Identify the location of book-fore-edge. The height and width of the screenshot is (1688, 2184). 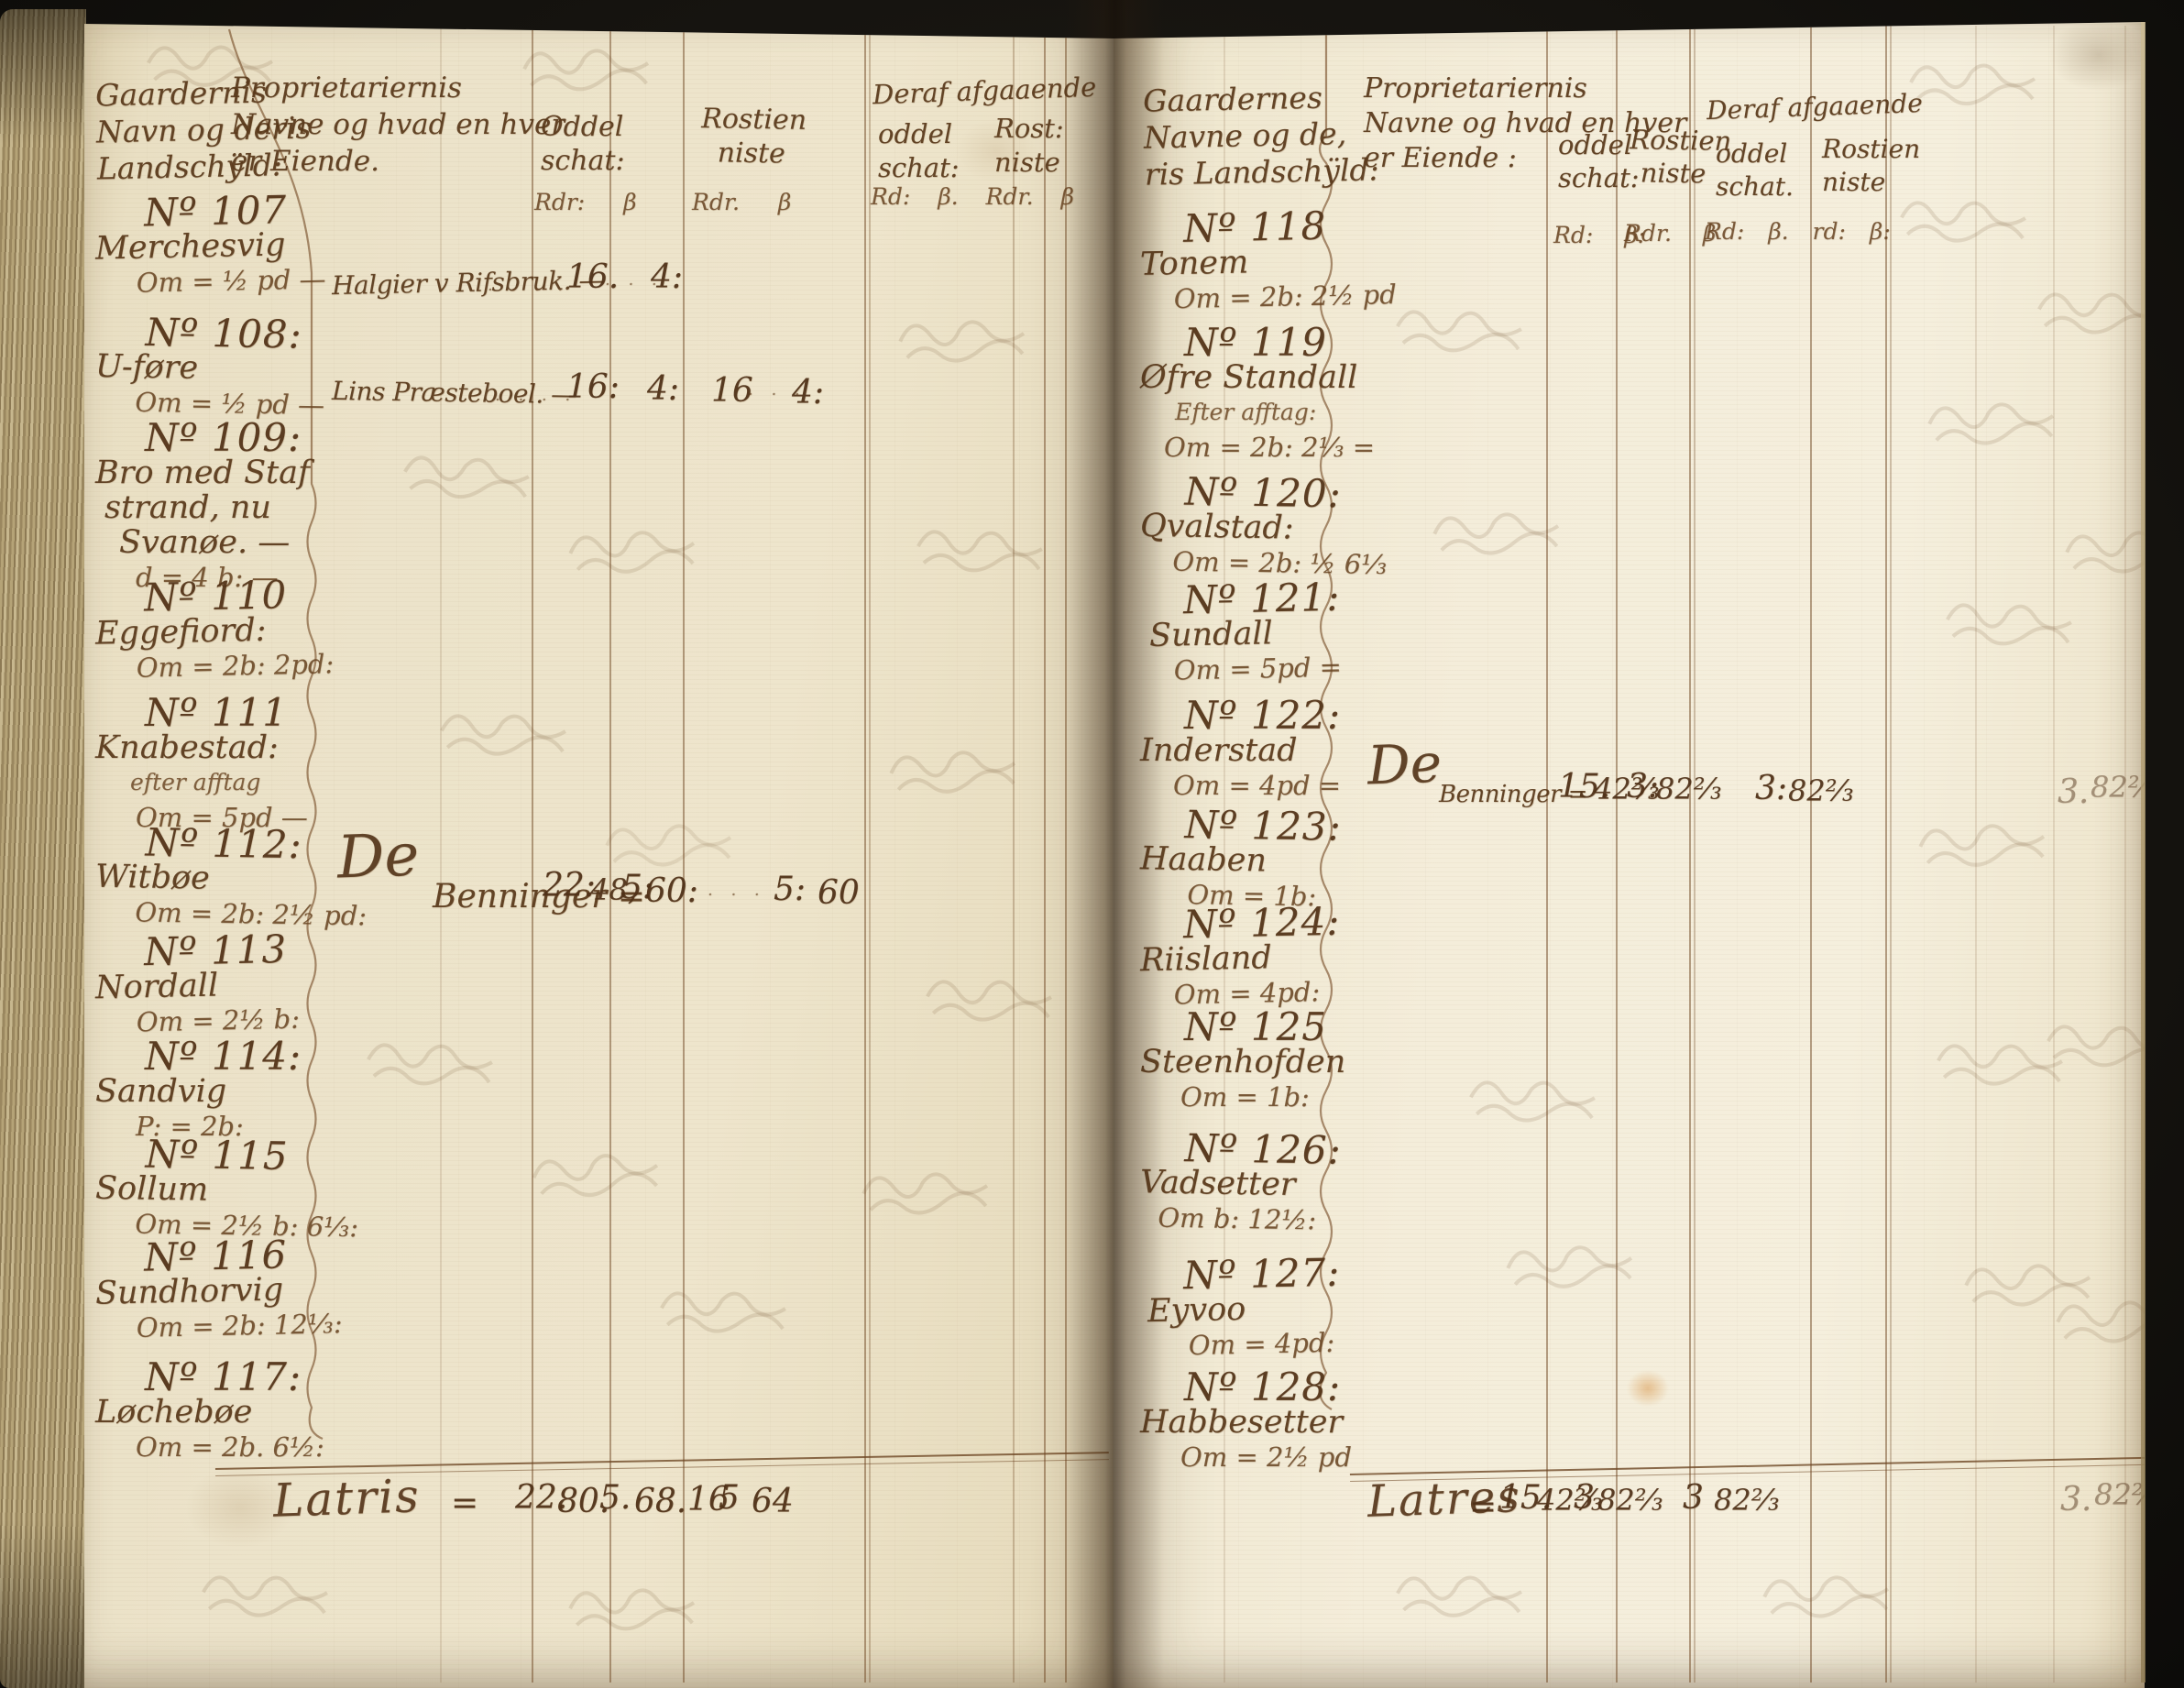
(43, 848).